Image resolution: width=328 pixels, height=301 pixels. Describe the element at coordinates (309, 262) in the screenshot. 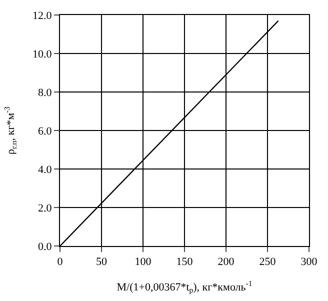

I see `x-tick-label: 300` at that location.